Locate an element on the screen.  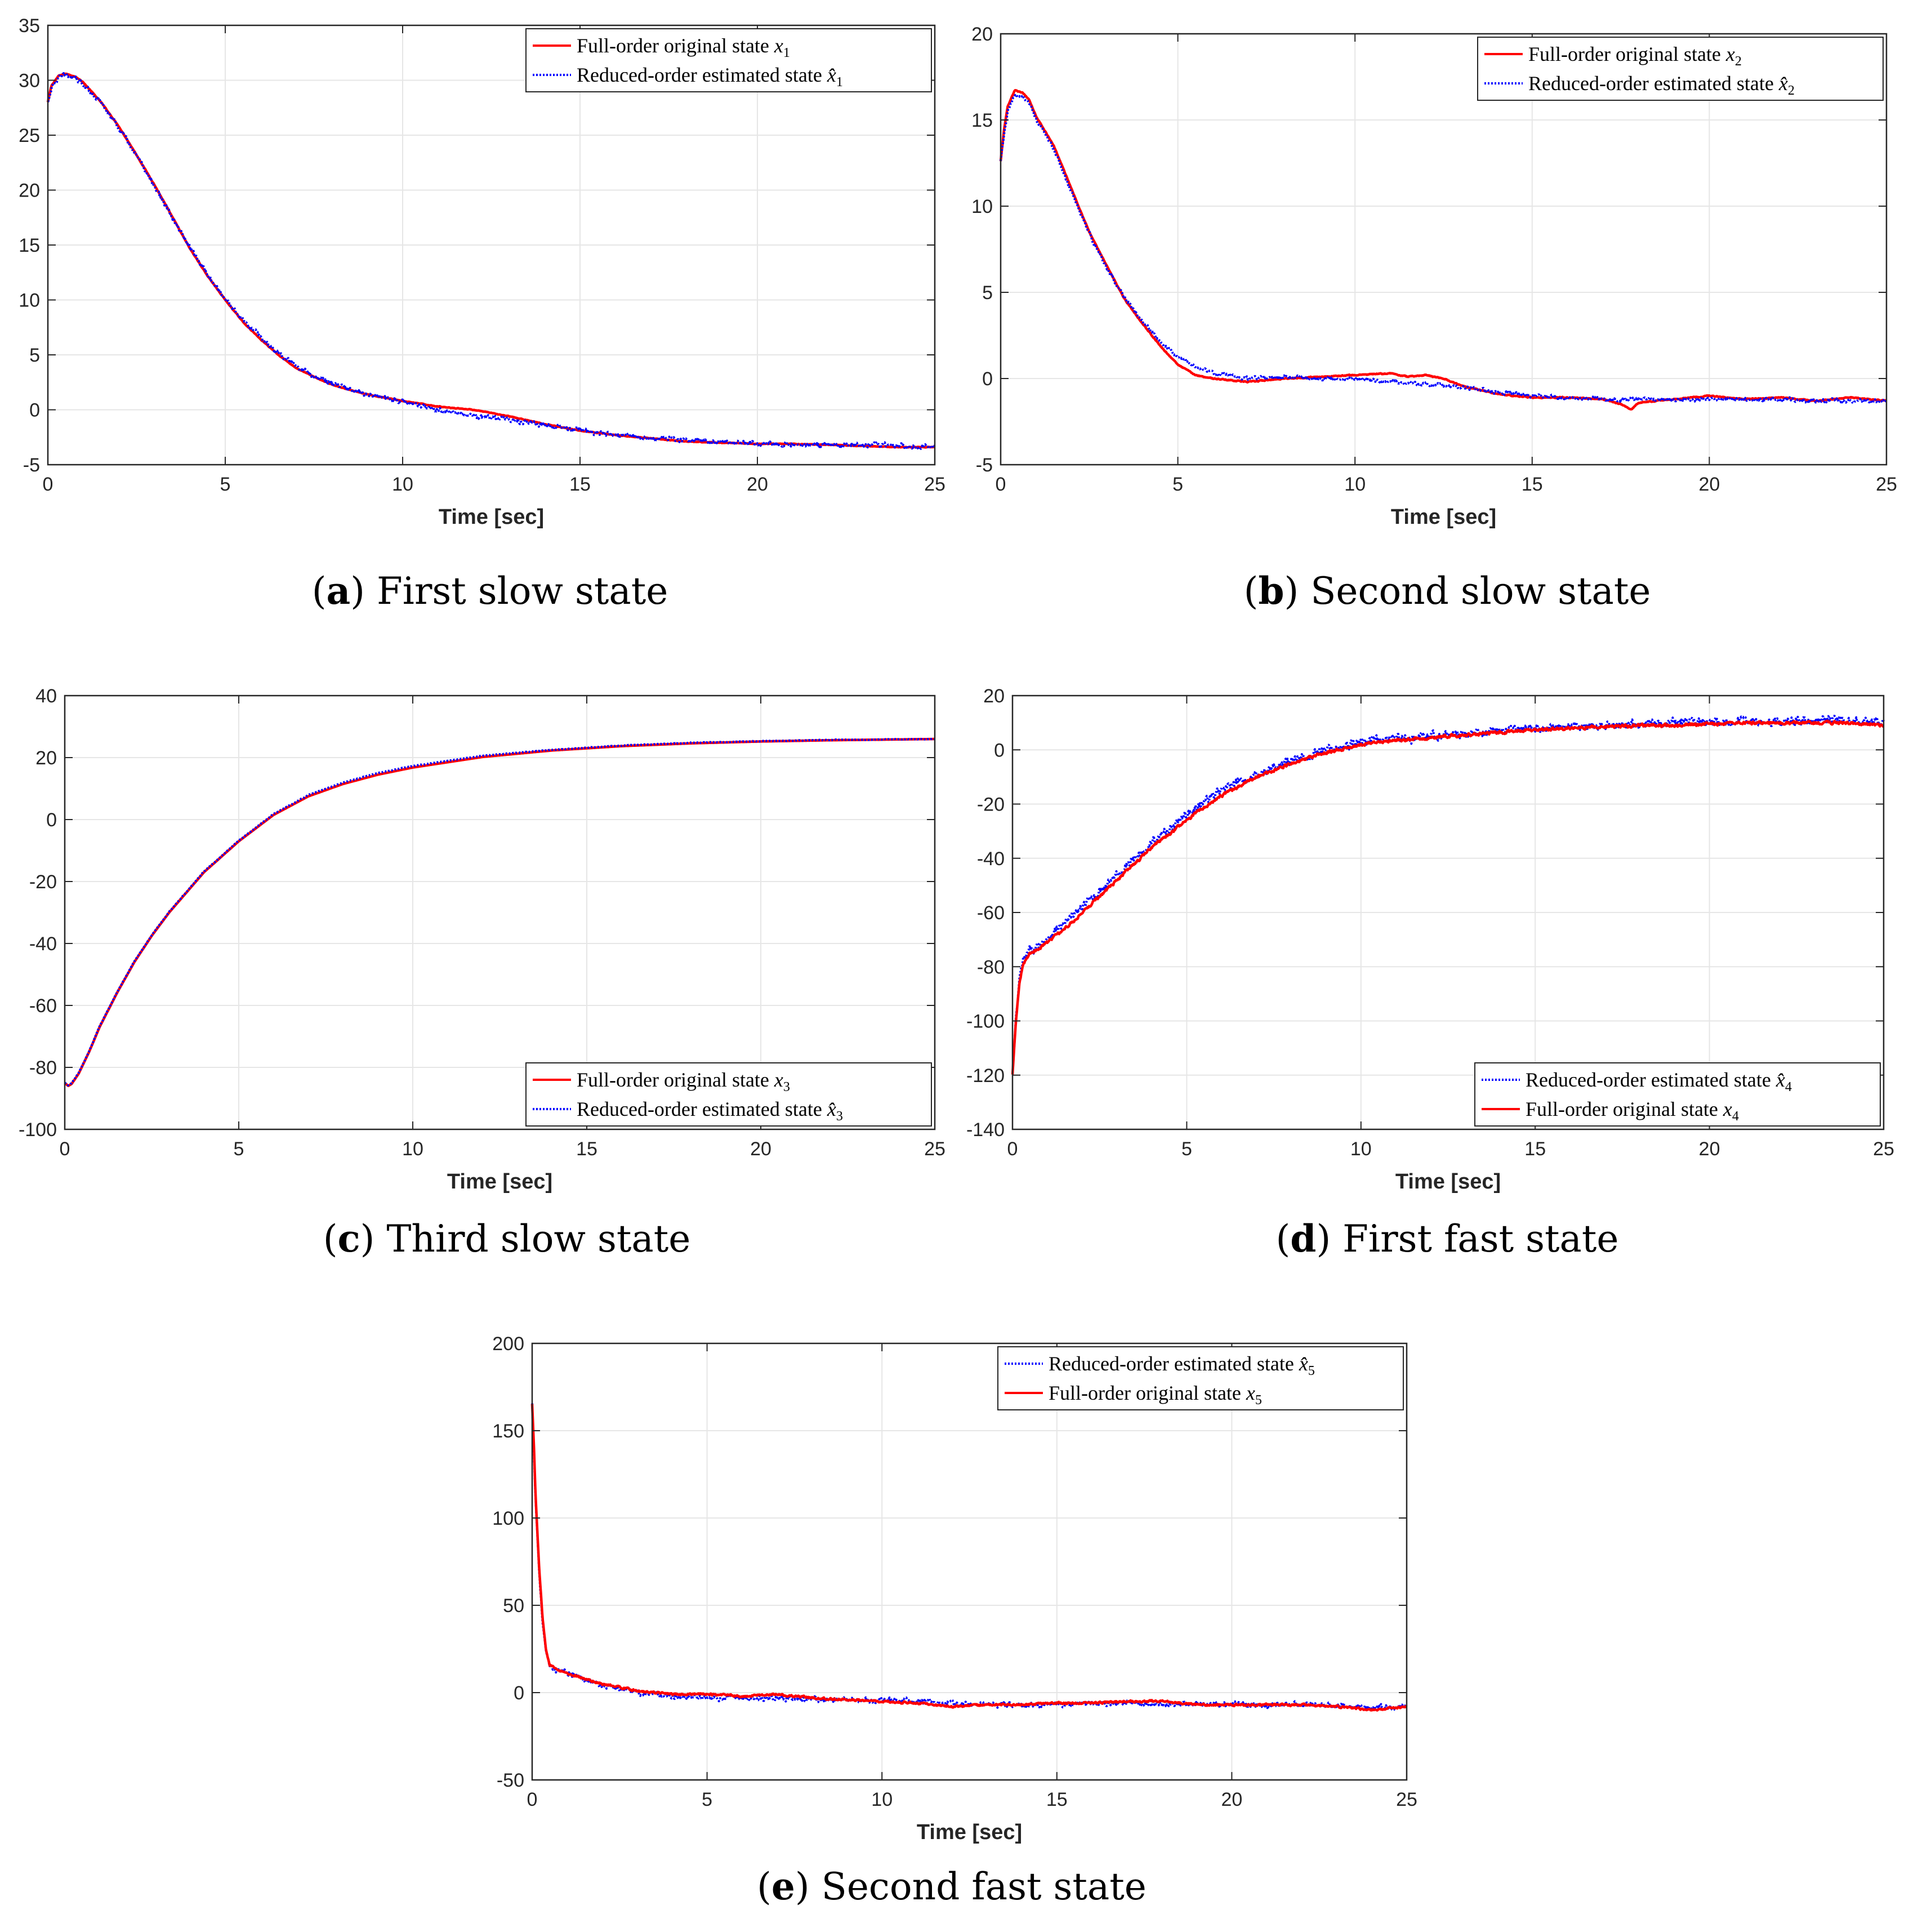
legend-entry: Full-order original state x2 is located at coordinates (1635, 56).